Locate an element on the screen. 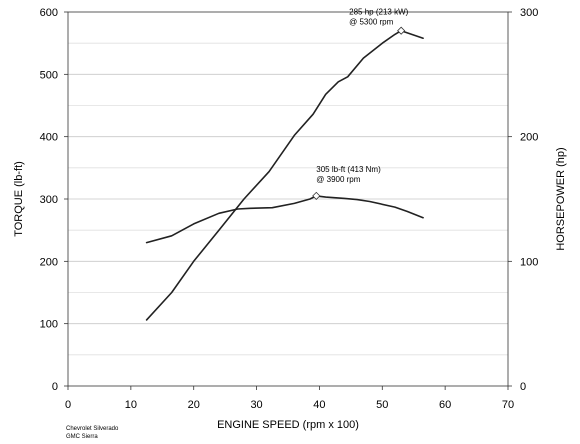 The image size is (580, 444). y-tick-label: 300 is located at coordinates (49, 200).